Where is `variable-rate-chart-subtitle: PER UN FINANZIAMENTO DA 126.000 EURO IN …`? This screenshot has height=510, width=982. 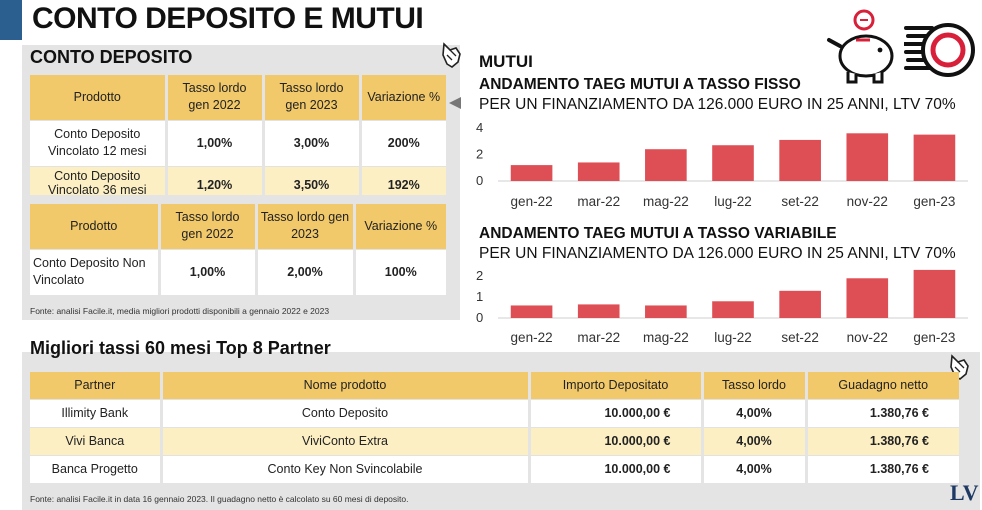
variable-rate-chart-subtitle: PER UN FINANZIAMENTO DA 126.000 EURO IN … is located at coordinates (717, 253).